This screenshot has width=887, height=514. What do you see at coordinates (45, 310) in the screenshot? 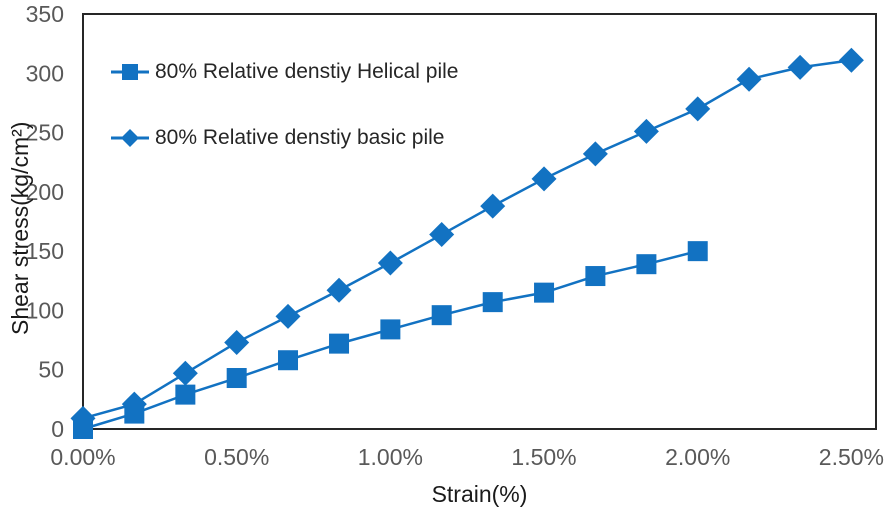
I see `y-tick-label: 100` at bounding box center [45, 310].